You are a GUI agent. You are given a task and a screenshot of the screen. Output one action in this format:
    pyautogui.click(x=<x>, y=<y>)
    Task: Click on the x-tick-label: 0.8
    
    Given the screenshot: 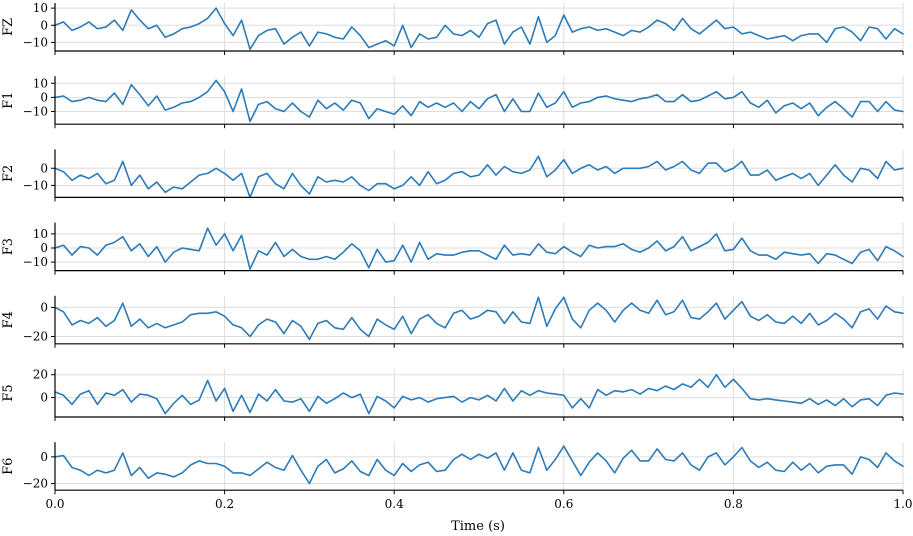 What is the action you would take?
    pyautogui.click(x=733, y=504)
    